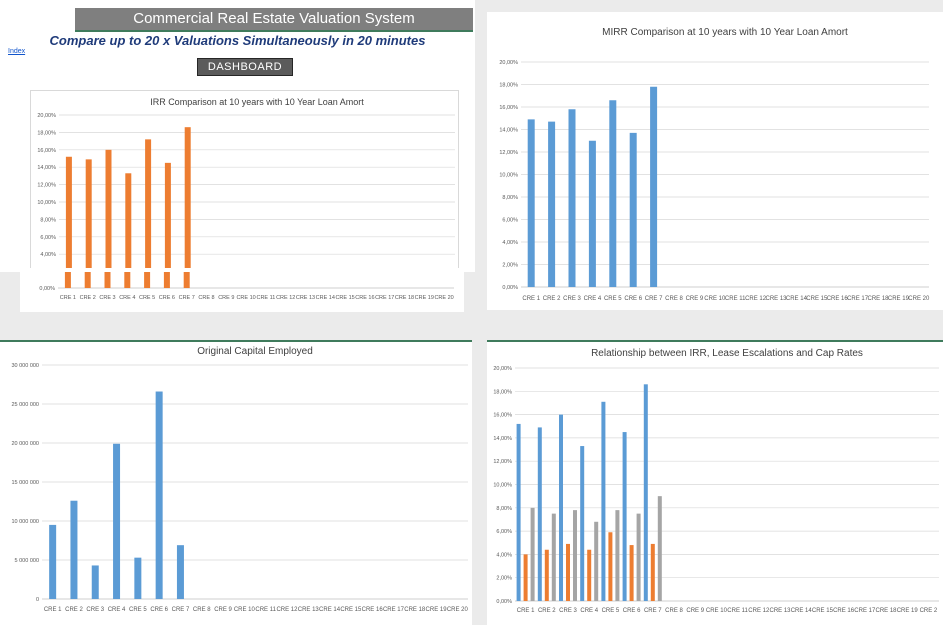 Image resolution: width=943 pixels, height=625 pixels. What do you see at coordinates (510, 266) in the screenshot?
I see `mirr-y-tick-label: 2,00%` at bounding box center [510, 266].